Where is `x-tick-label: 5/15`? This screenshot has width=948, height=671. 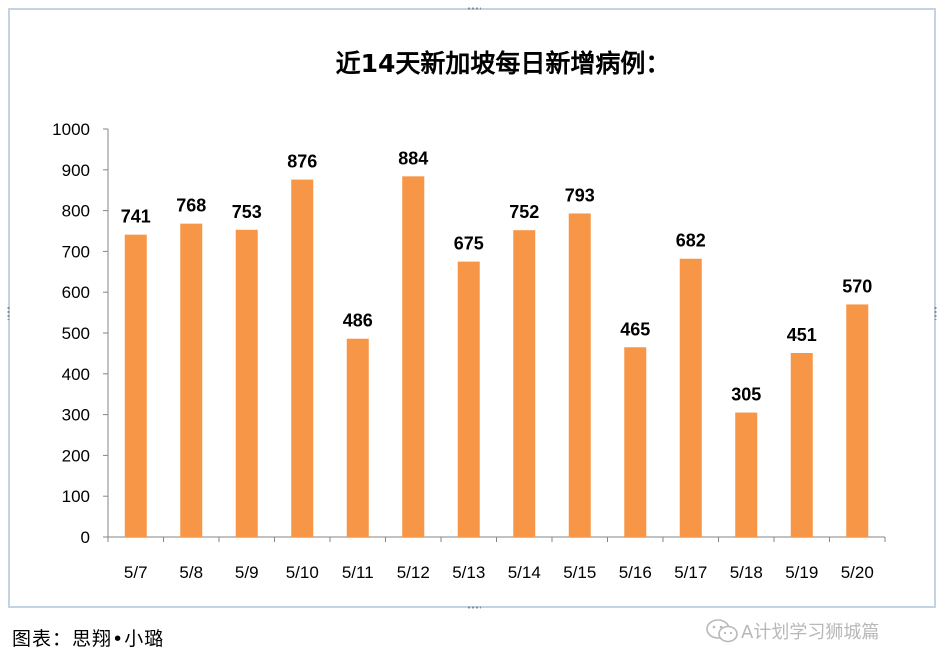
x-tick-label: 5/15 is located at coordinates (579, 572).